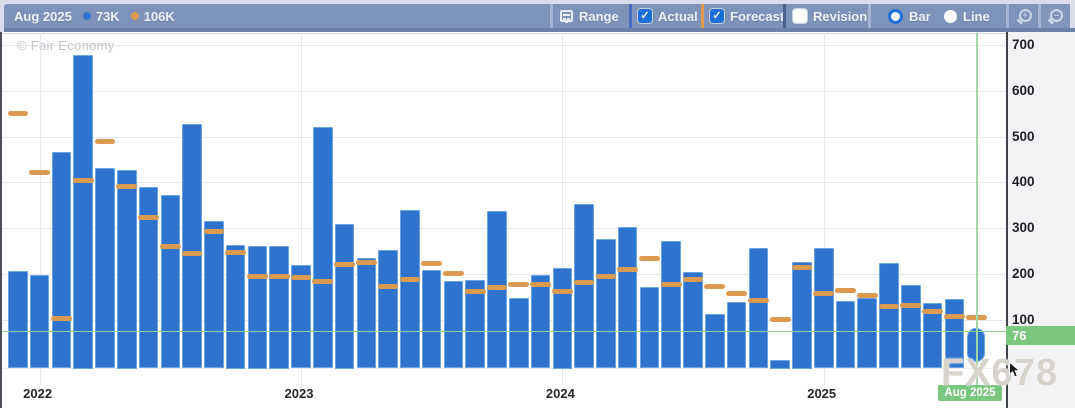 This screenshot has height=408, width=1075. Describe the element at coordinates (950, 16) in the screenshot. I see `radio-unselected-icon` at that location.